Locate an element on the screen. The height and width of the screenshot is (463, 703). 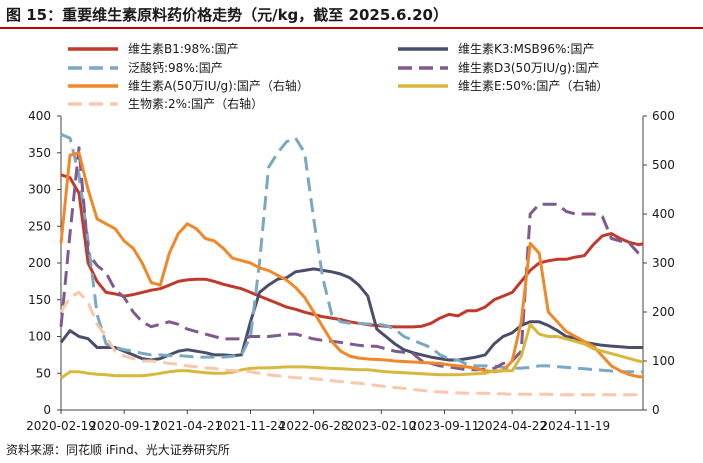
left-tick-label: 100 is located at coordinates (39, 337).